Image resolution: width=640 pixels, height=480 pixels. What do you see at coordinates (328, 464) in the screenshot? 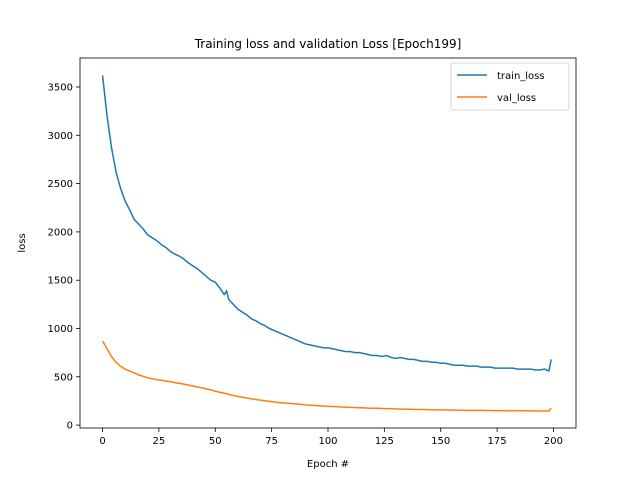
I see `x-axis-label: Epoch #` at bounding box center [328, 464].